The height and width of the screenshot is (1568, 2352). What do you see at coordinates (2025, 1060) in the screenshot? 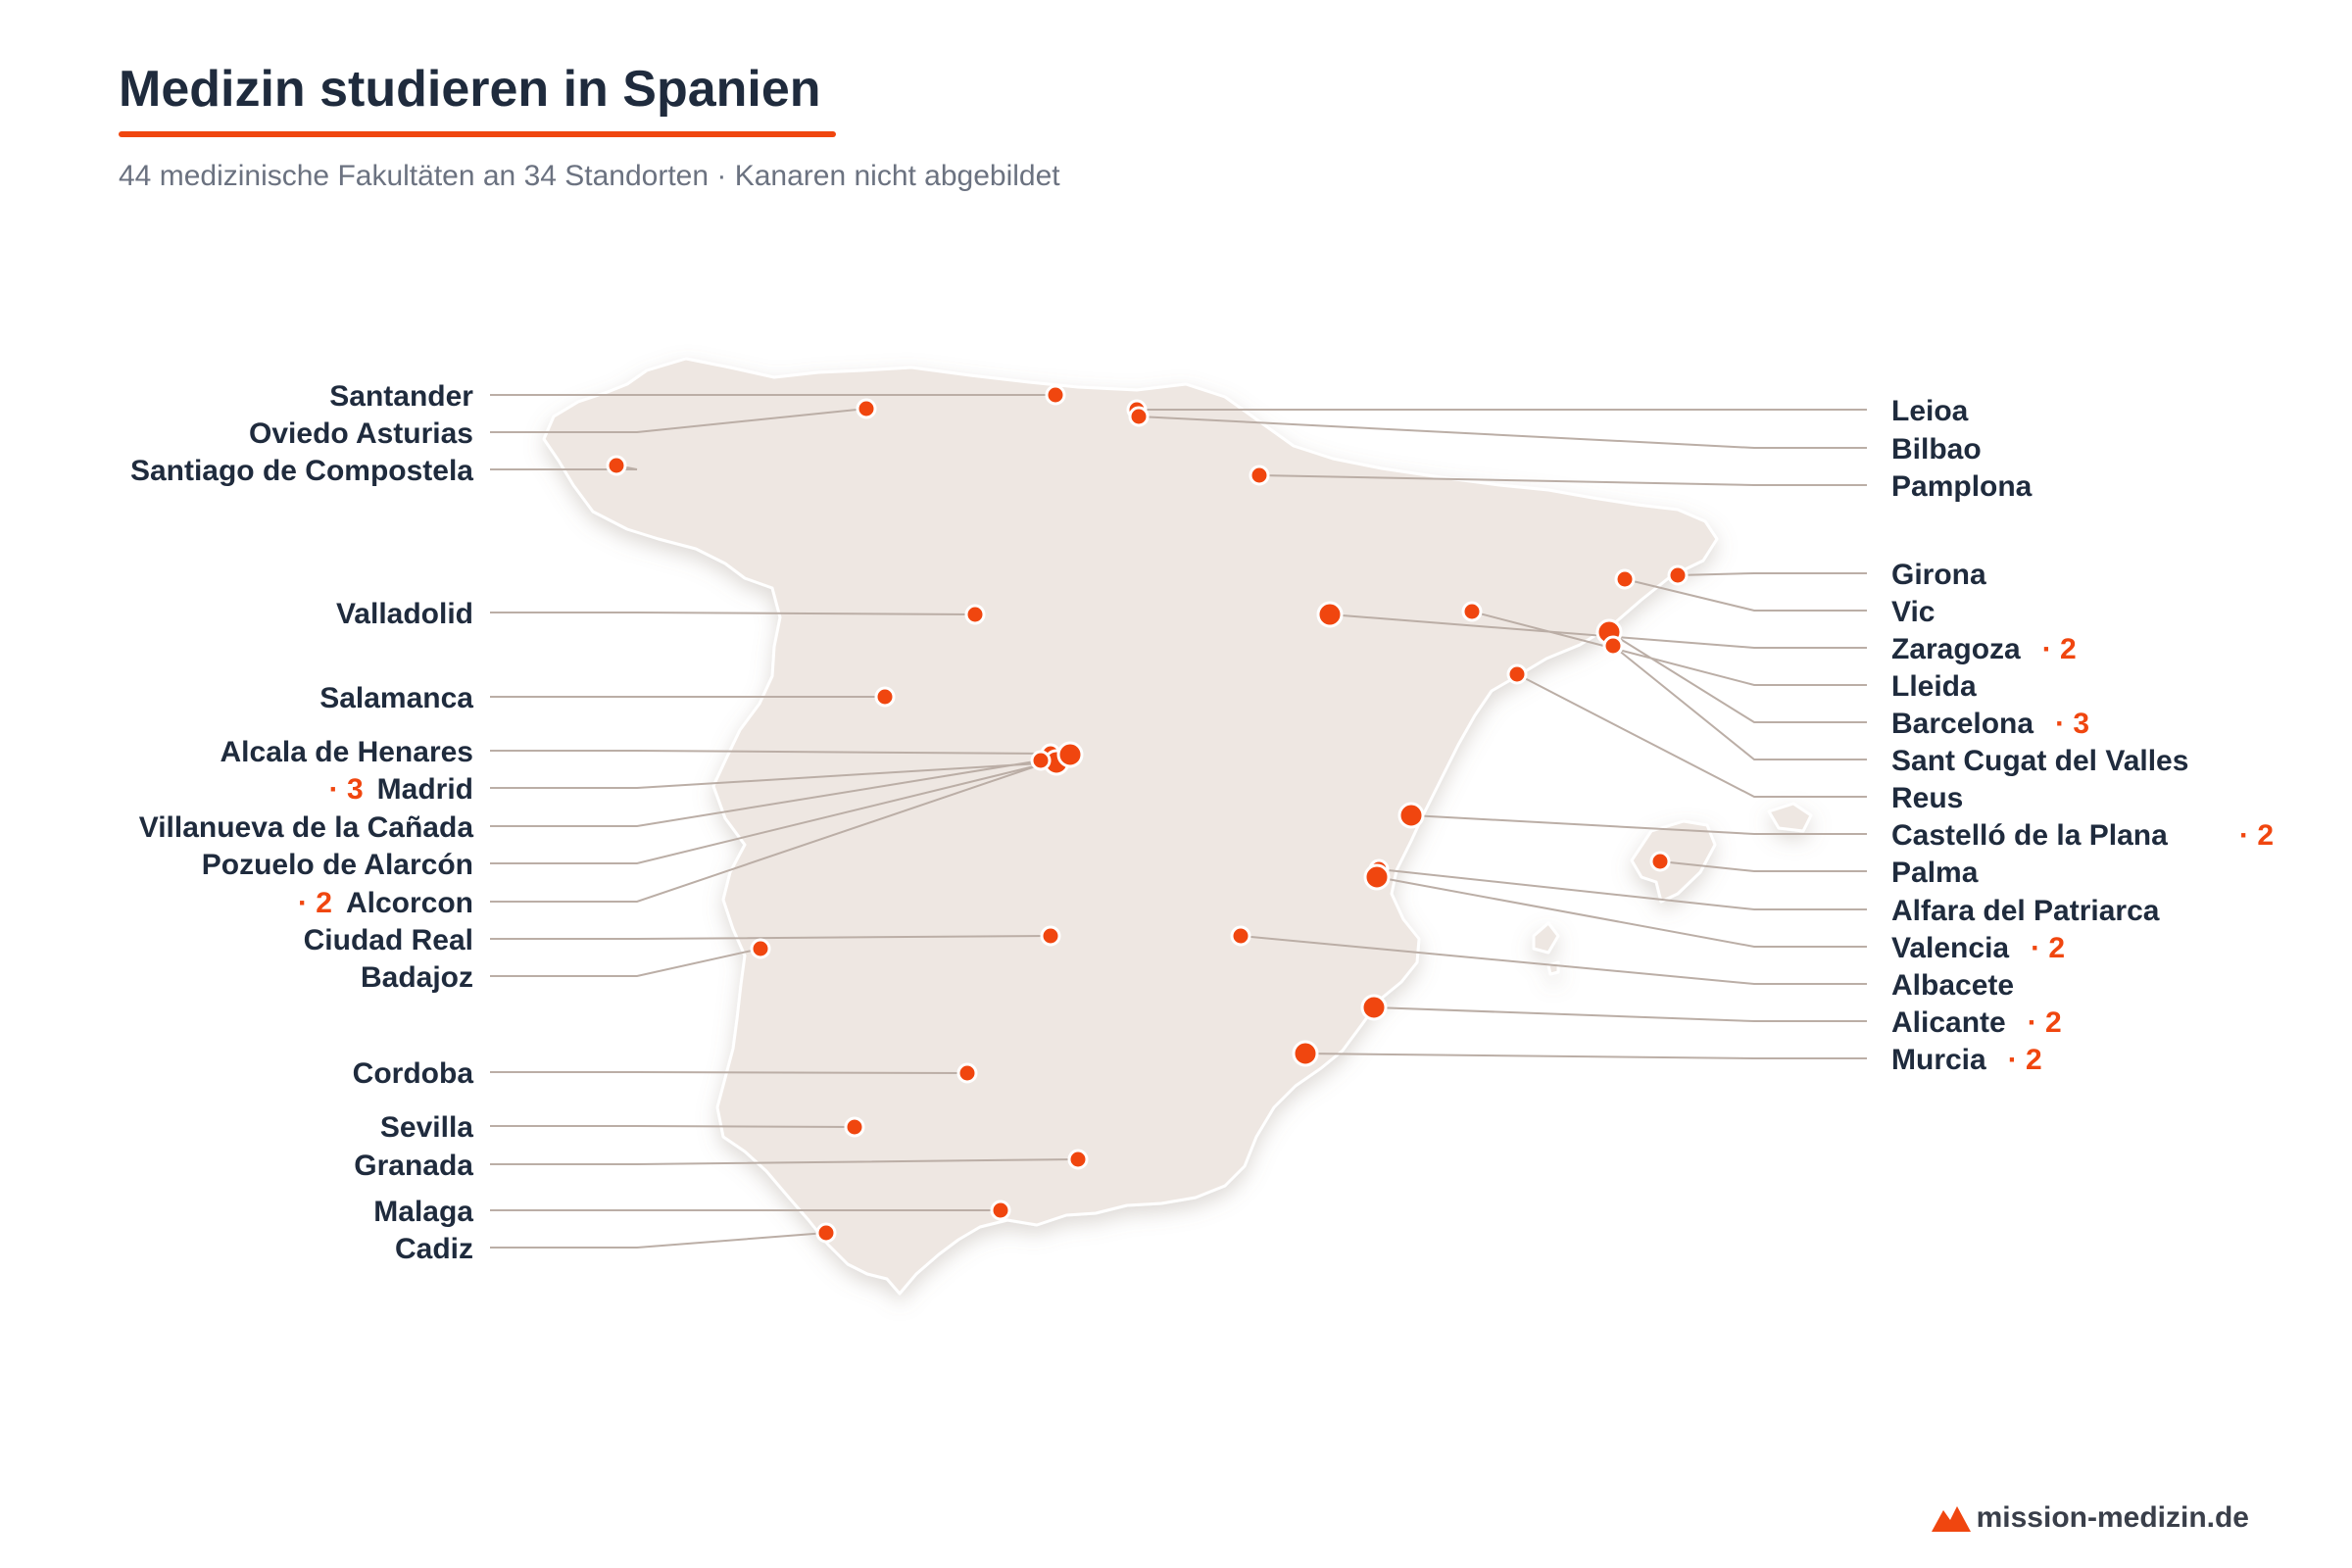
I see `count-murcia: · 2` at bounding box center [2025, 1060].